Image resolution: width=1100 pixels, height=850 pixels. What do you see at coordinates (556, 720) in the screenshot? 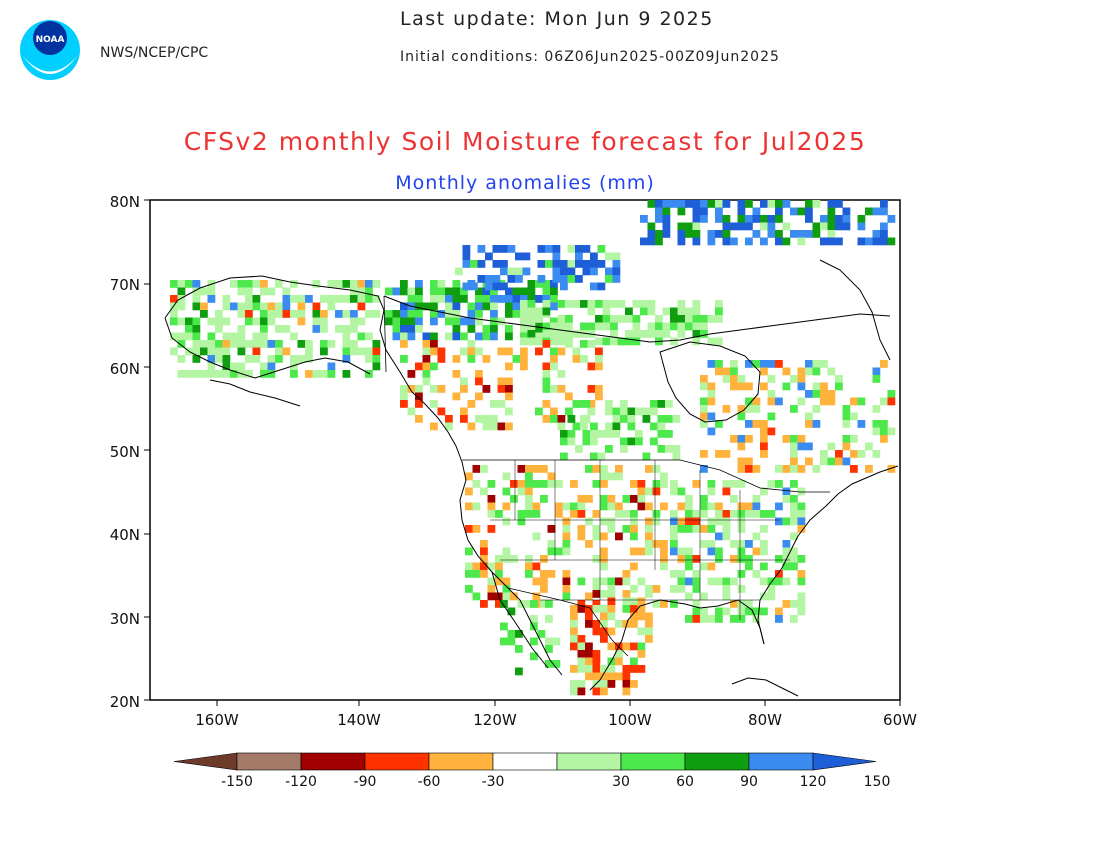
I see `lon-axis: 160W 140W 120W 100W 80W 60W` at bounding box center [556, 720].